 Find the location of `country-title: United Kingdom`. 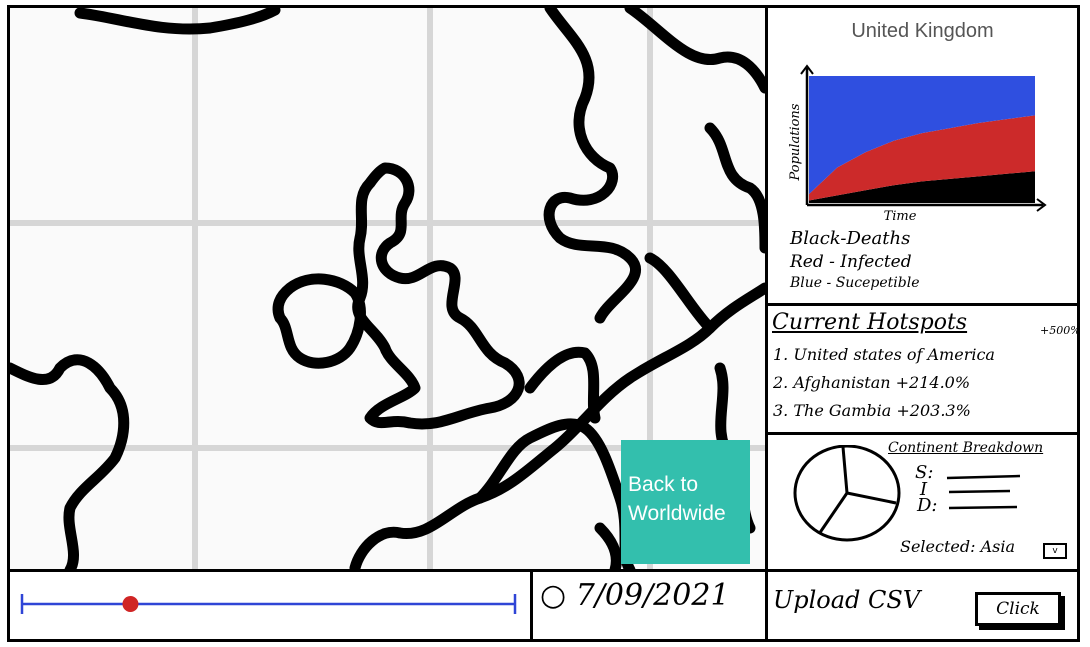

country-title: United Kingdom is located at coordinates (922, 31).